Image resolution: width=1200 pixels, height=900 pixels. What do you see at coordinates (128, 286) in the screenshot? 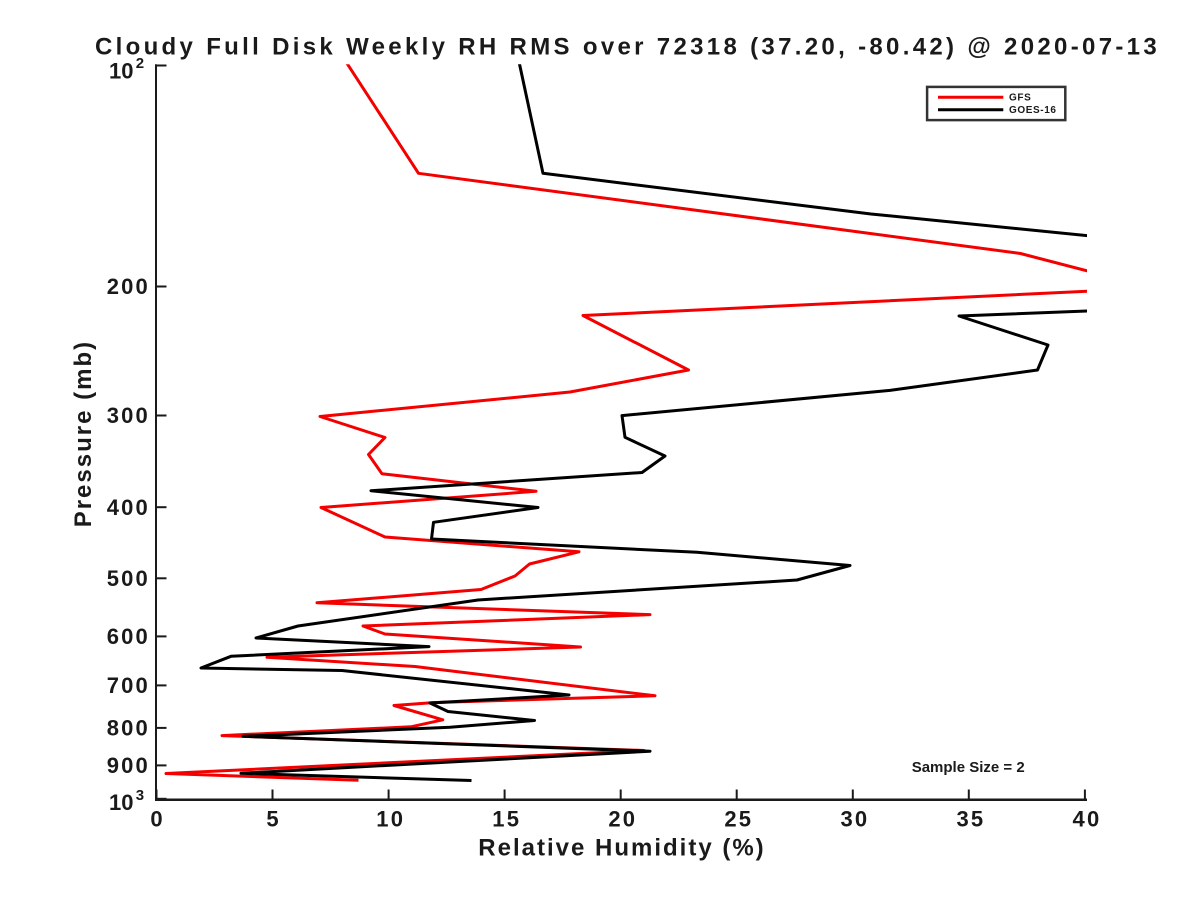
I see `svg-text: 200` at bounding box center [128, 286].